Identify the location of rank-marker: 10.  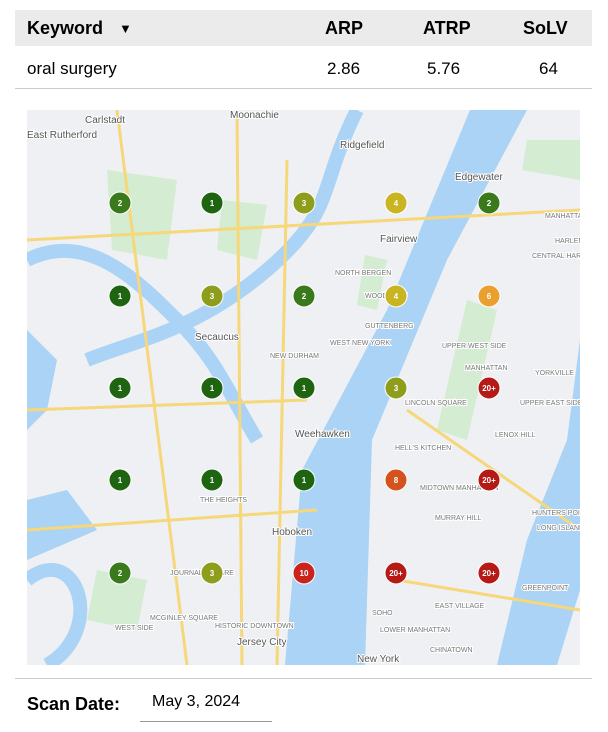
(304, 573).